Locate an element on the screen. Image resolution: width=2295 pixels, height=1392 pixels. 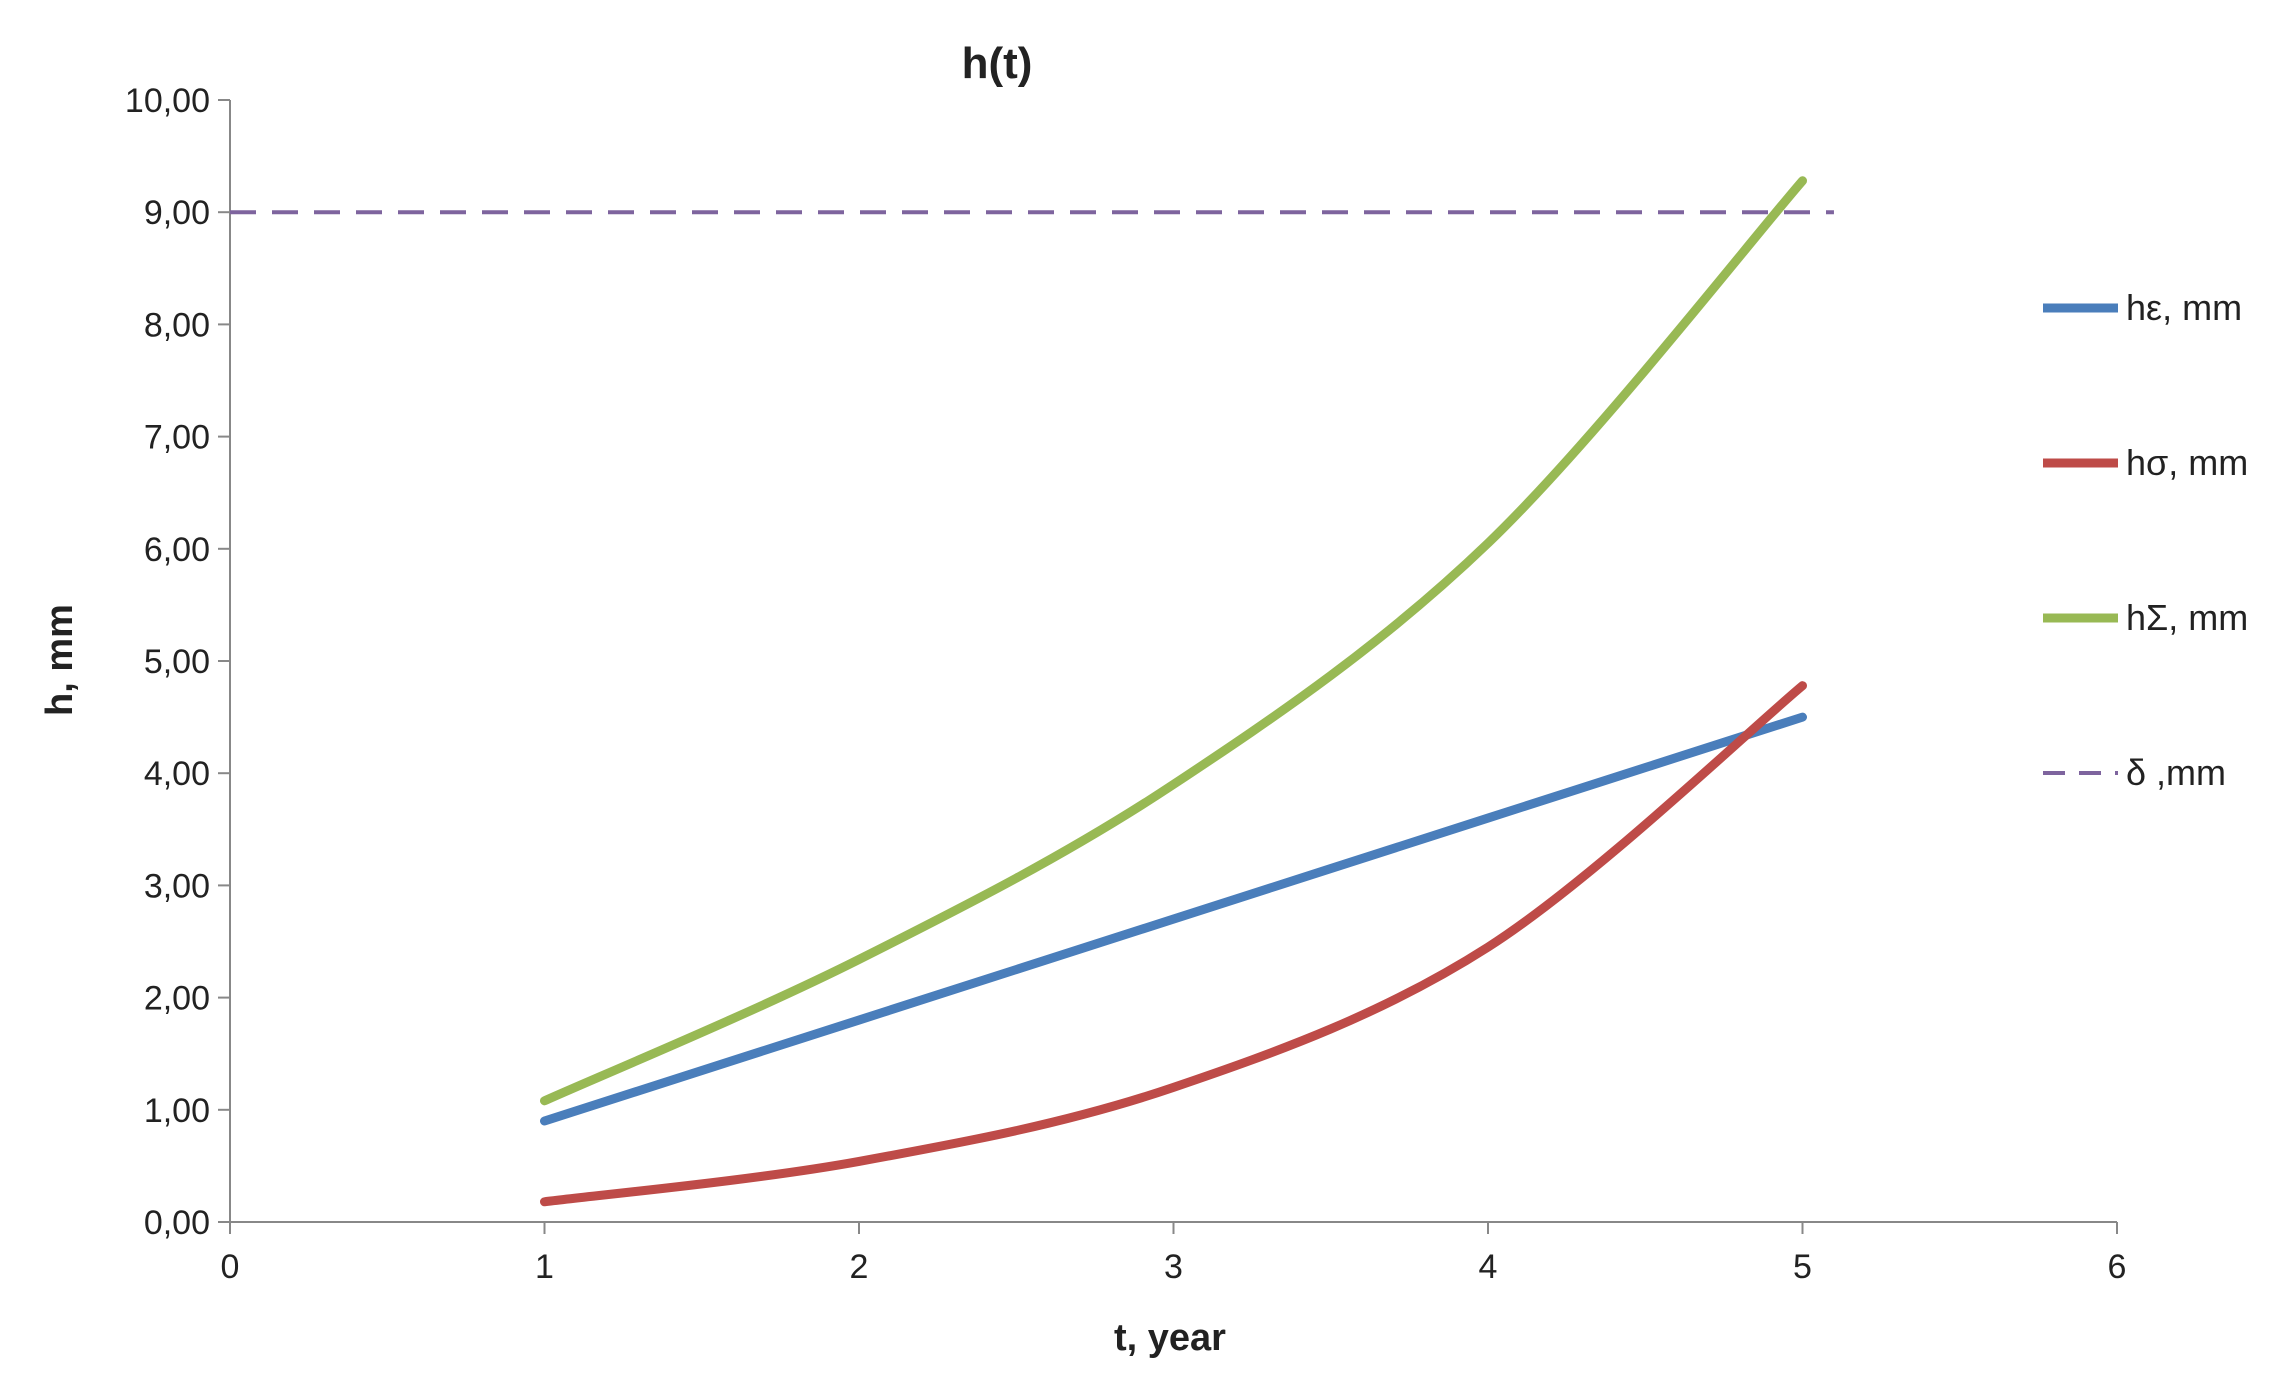
x-axis-label: t, year is located at coordinates (1170, 1338).